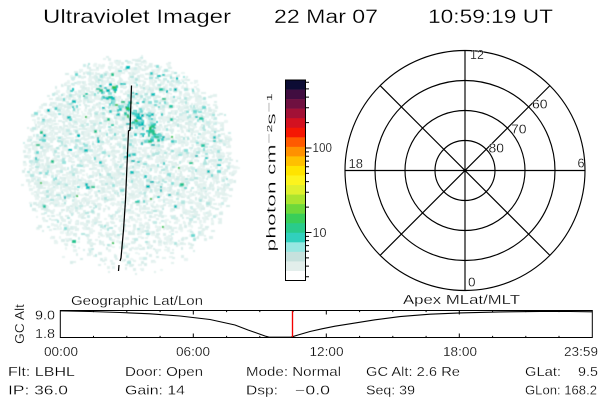  What do you see at coordinates (164, 372) in the screenshot?
I see `svg-text: Door: Open` at bounding box center [164, 372].